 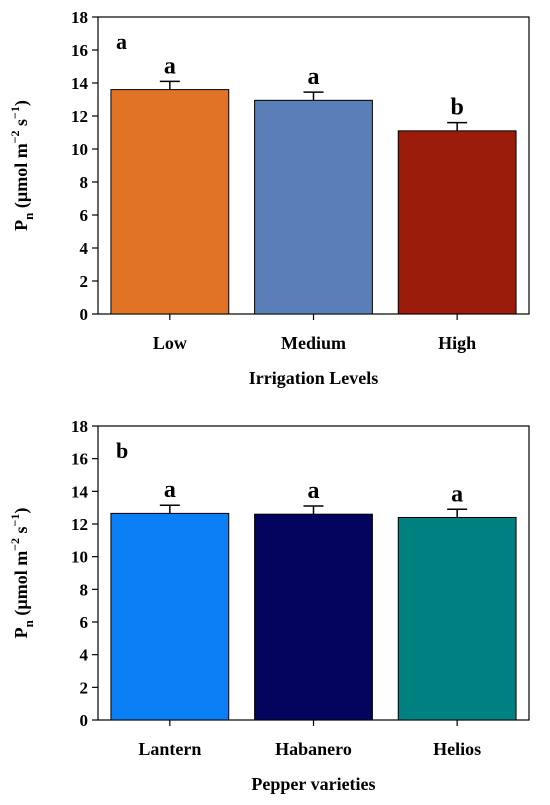 What do you see at coordinates (457, 222) in the screenshot?
I see `bar-high` at bounding box center [457, 222].